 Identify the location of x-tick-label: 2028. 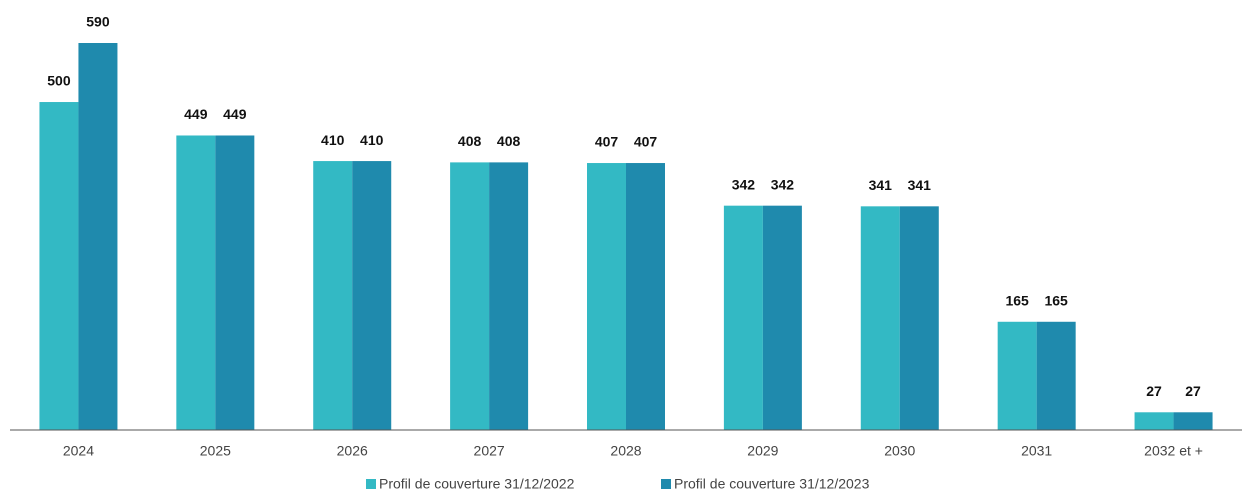
(625, 451).